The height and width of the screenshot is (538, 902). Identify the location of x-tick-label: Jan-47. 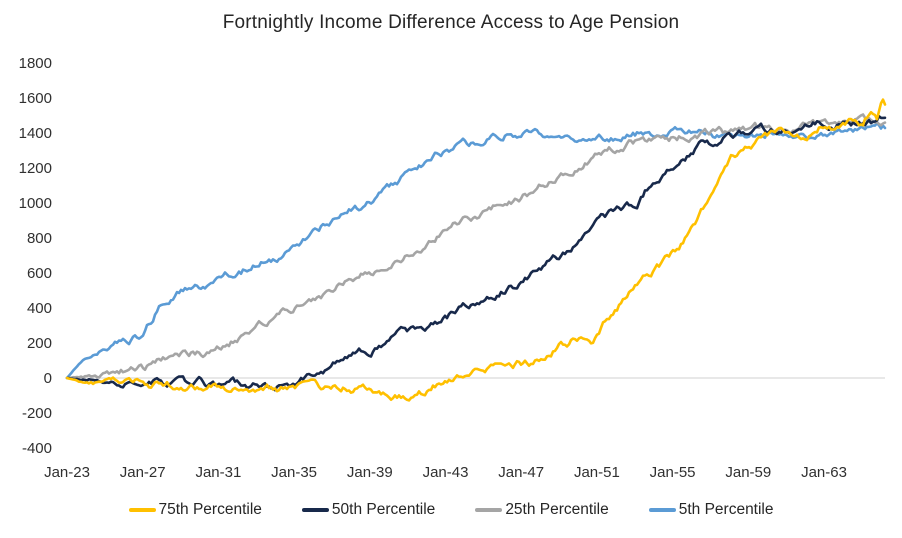
(521, 472).